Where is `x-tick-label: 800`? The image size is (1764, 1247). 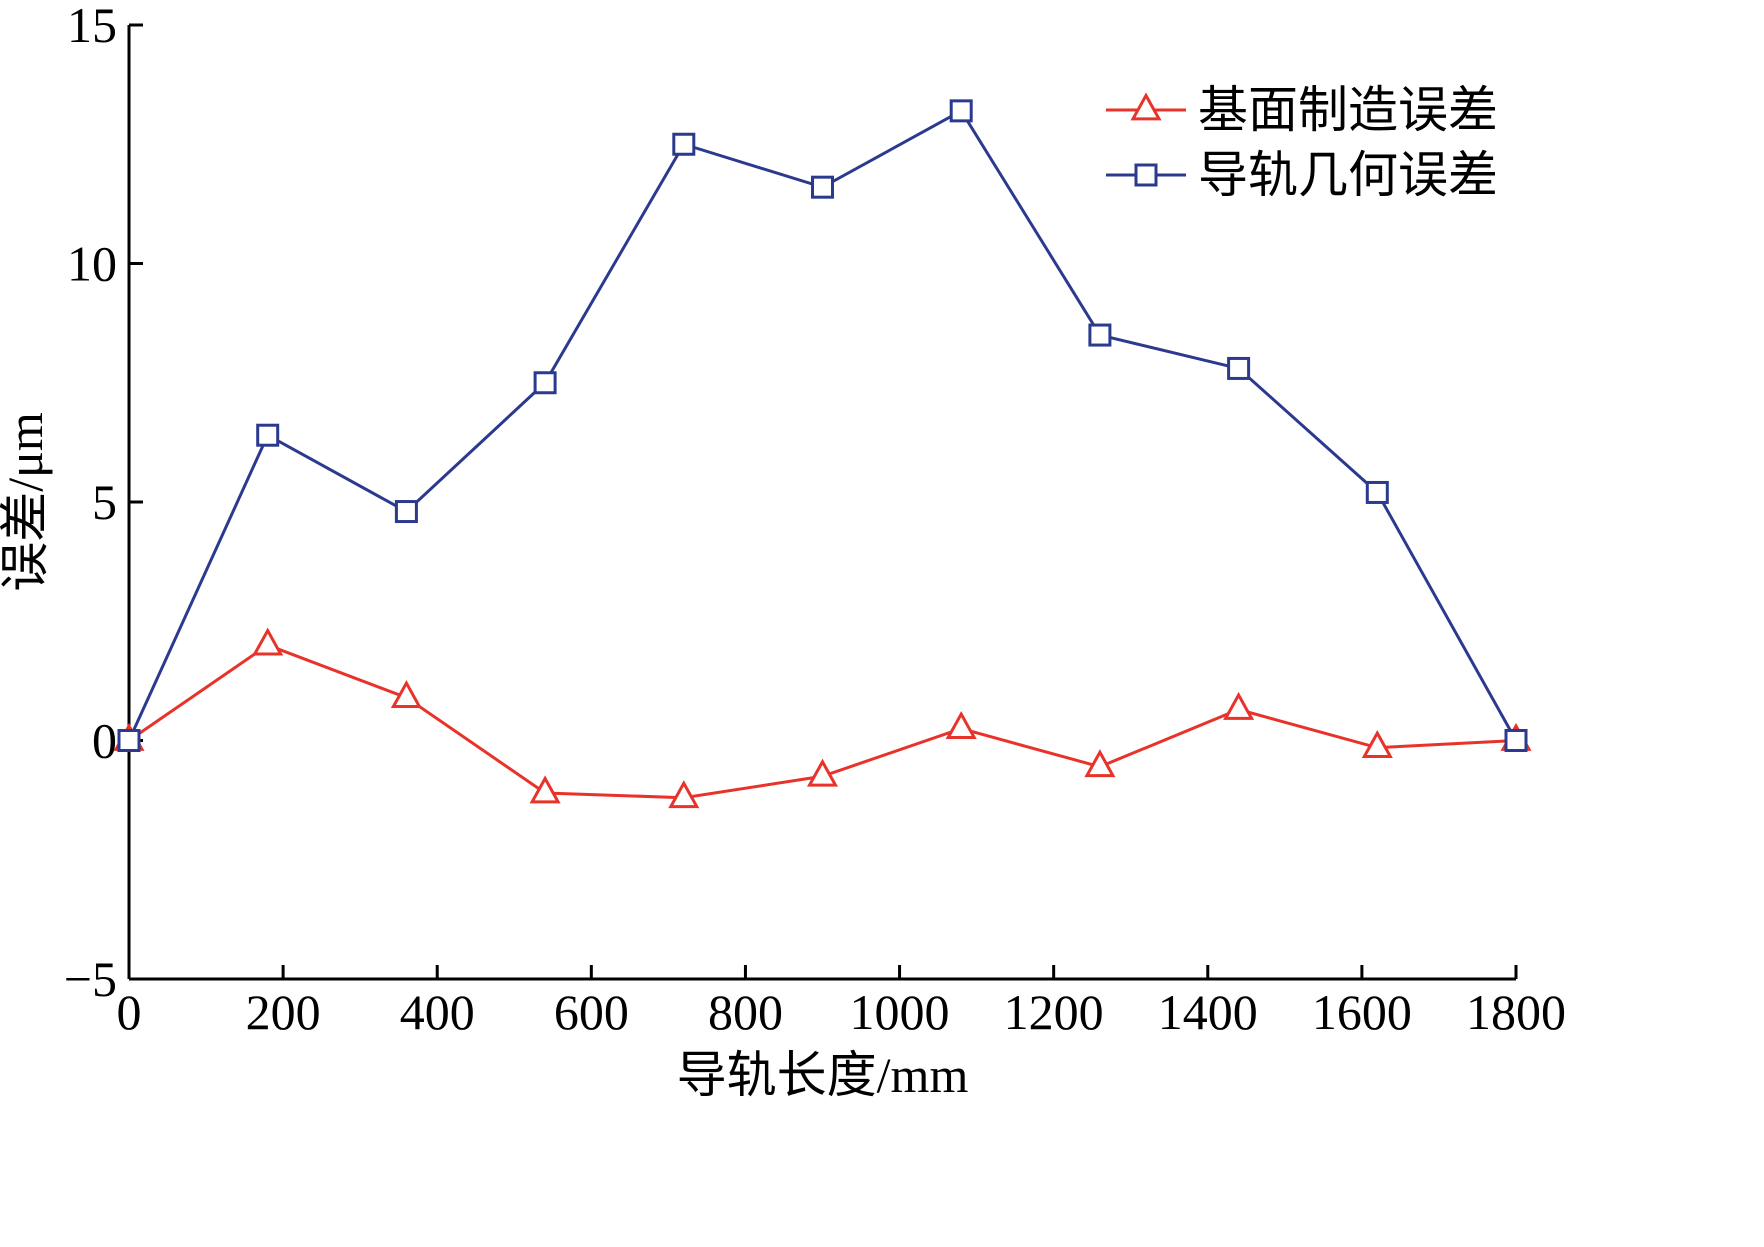
x-tick-label: 800 is located at coordinates (745, 1012).